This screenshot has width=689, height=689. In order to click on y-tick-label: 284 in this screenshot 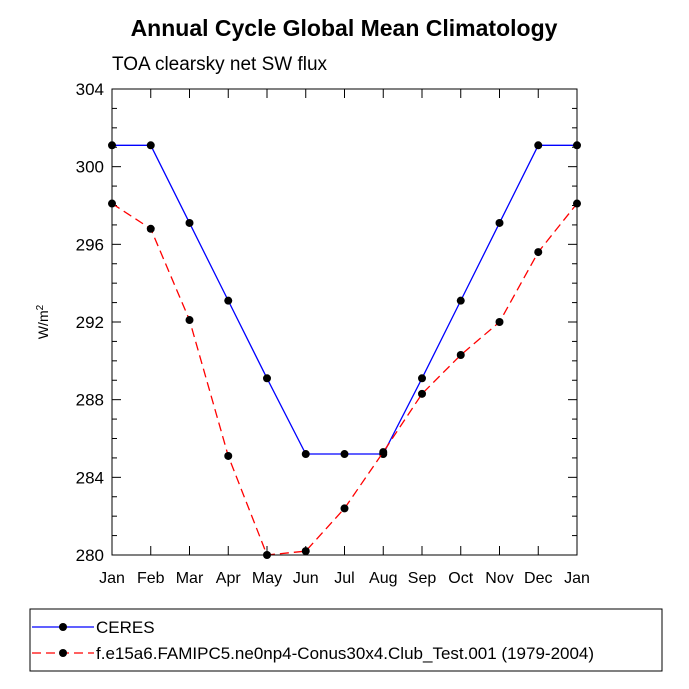, I will do `click(90, 477)`.